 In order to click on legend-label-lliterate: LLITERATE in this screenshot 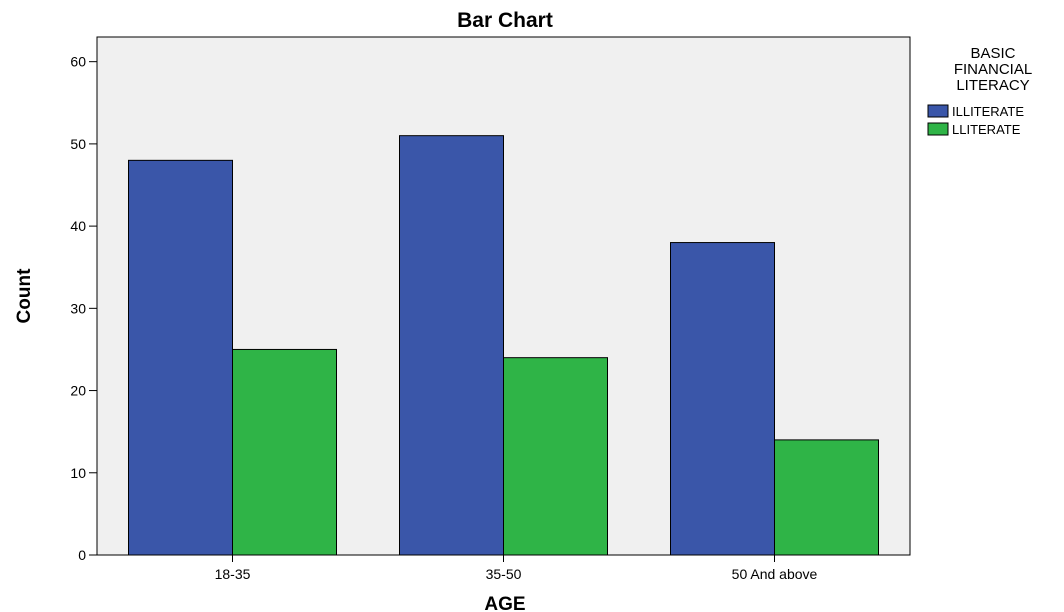, I will do `click(986, 129)`.